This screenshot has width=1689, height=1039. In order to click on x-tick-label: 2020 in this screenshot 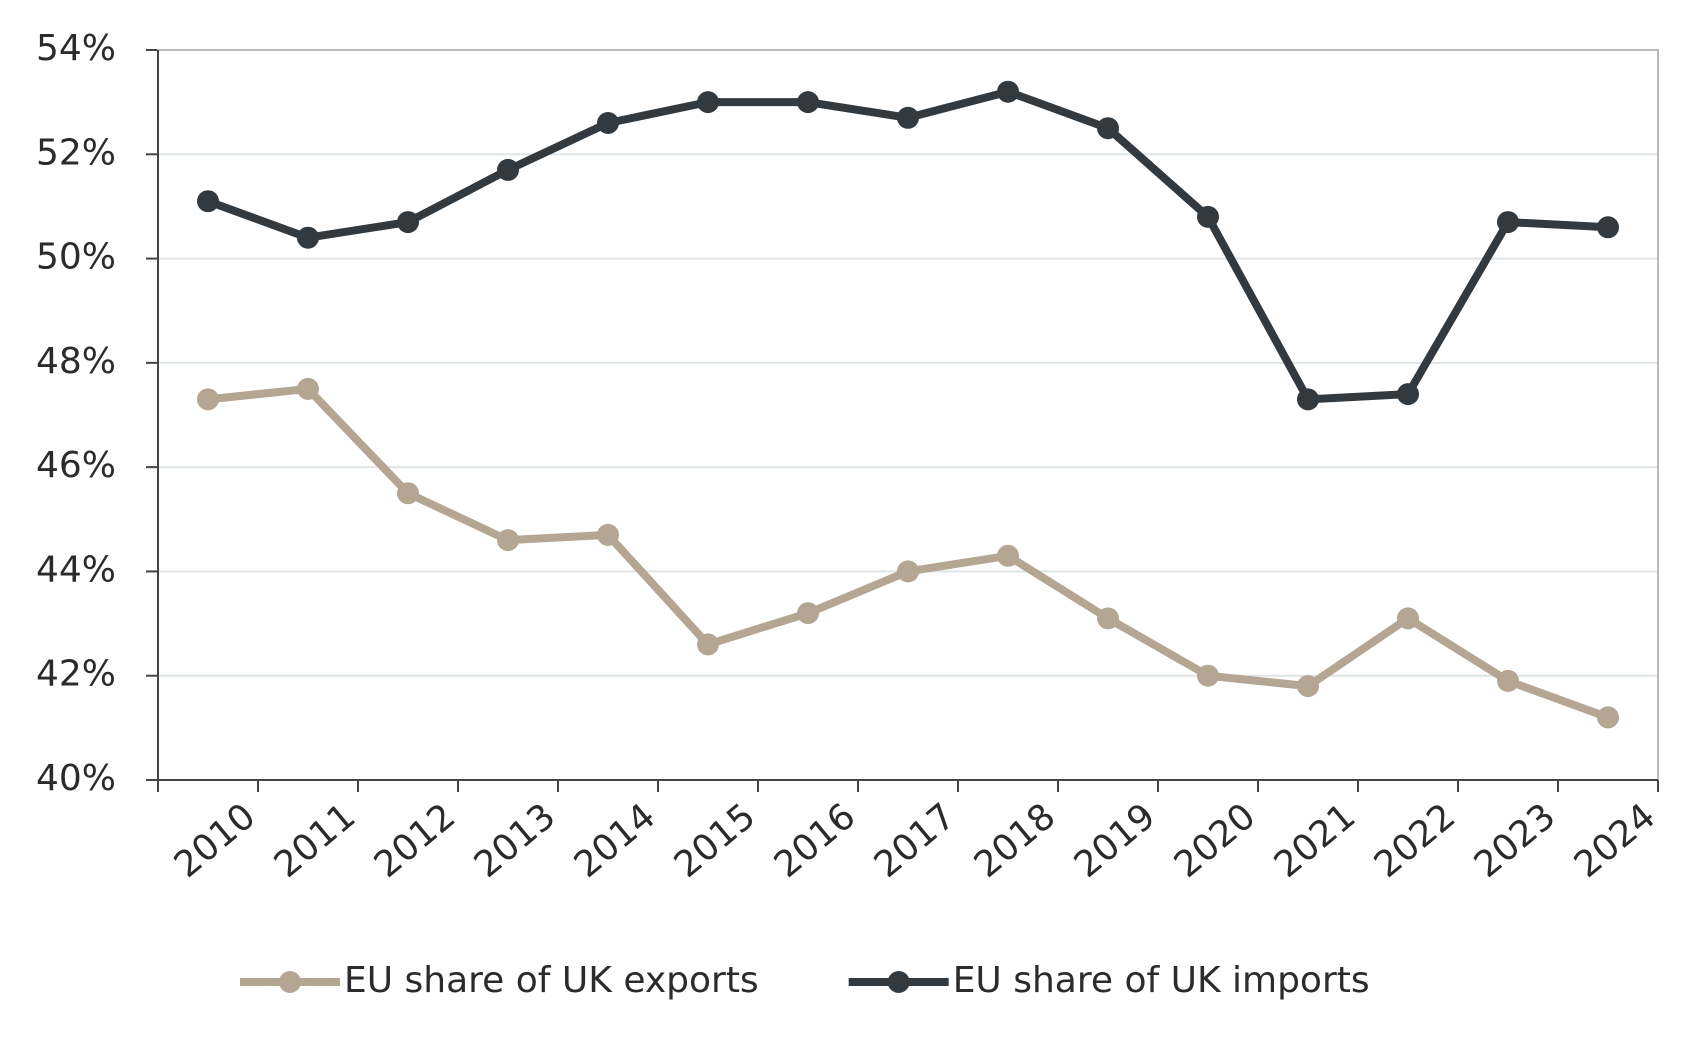, I will do `click(1215, 841)`.